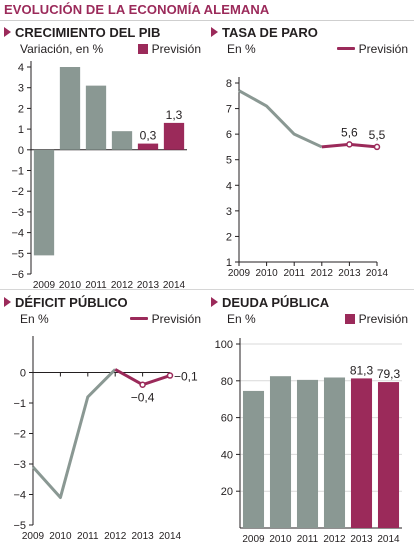  I want to click on y-tick-label: 20, so click(227, 492).